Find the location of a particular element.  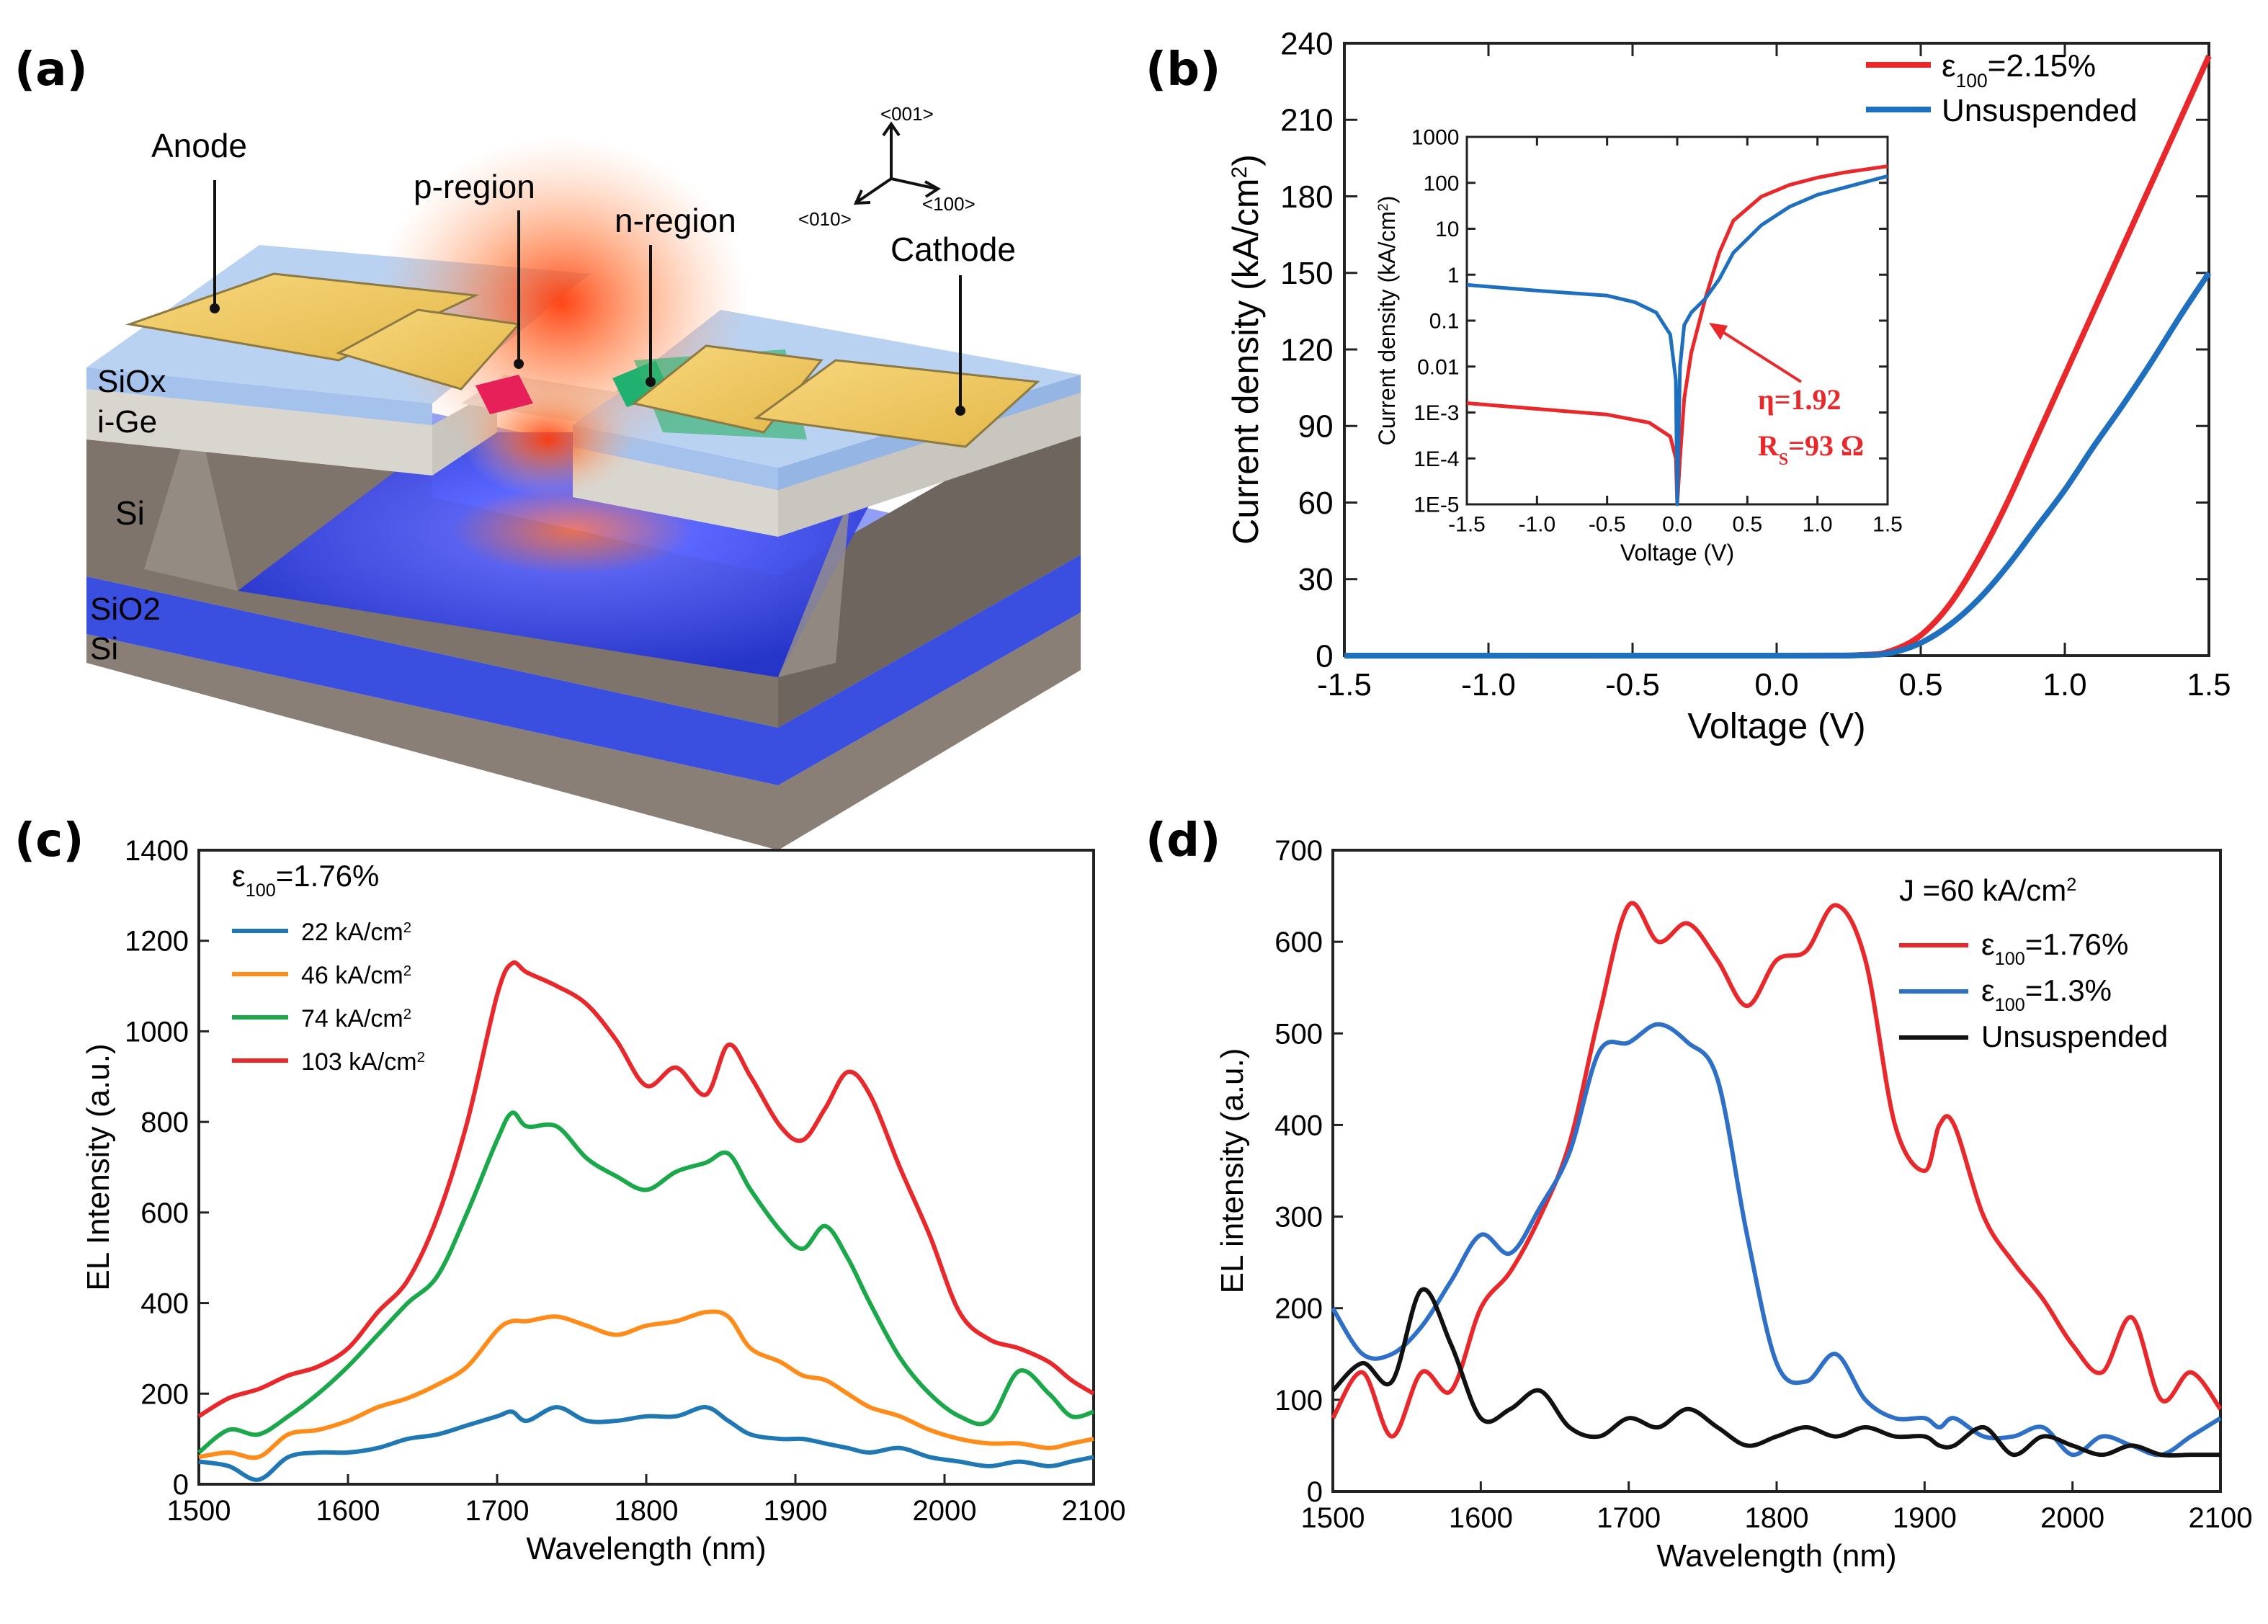

sio2-layer is located at coordinates (583, 670).